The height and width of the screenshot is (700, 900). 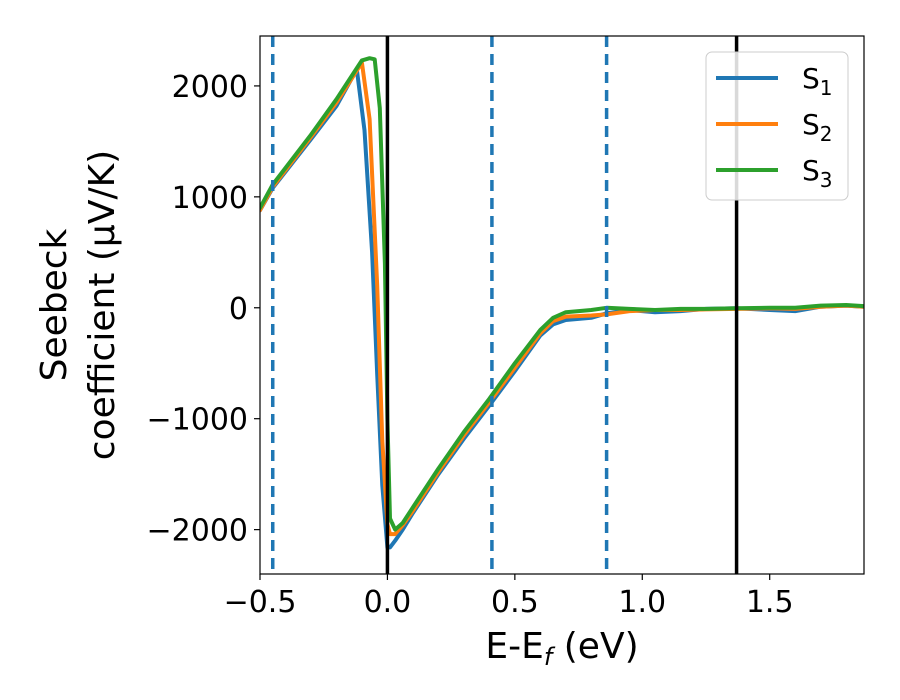 What do you see at coordinates (78, 305) in the screenshot?
I see `y-axis-title: Seebeck coefficient (μV/K)` at bounding box center [78, 305].